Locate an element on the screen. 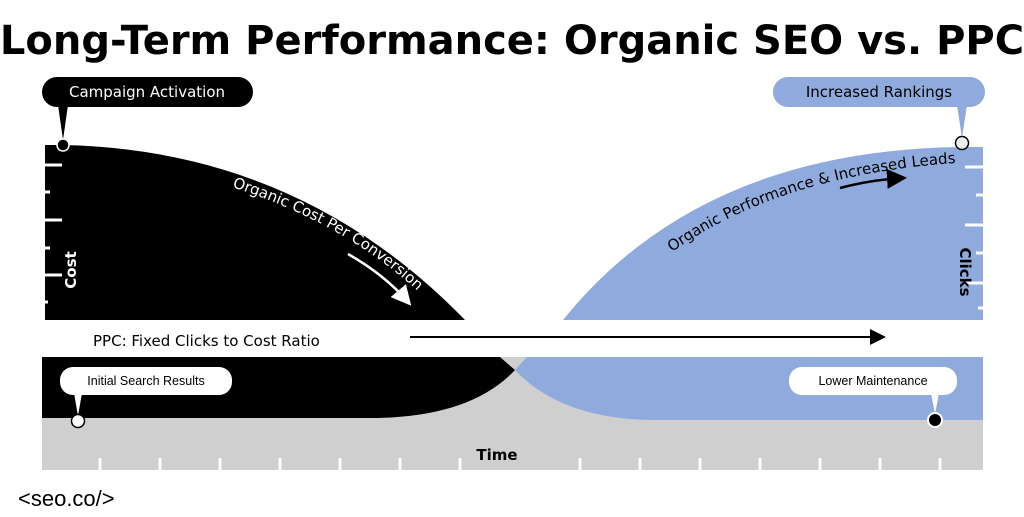 The image size is (1024, 517). clicks-axis-label: Clicks is located at coordinates (965, 271).